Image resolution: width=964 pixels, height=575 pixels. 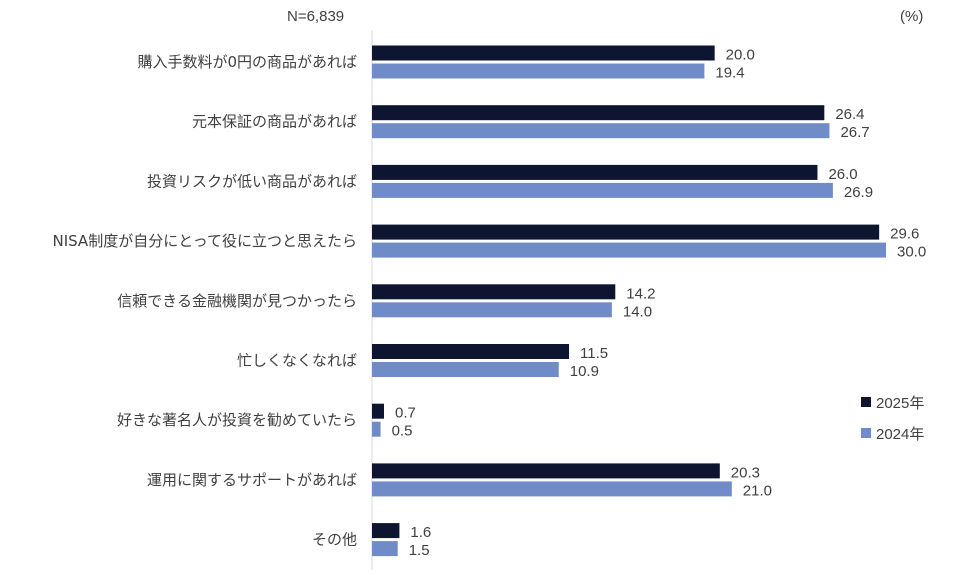 I want to click on value-label: 11.5, so click(x=594, y=353).